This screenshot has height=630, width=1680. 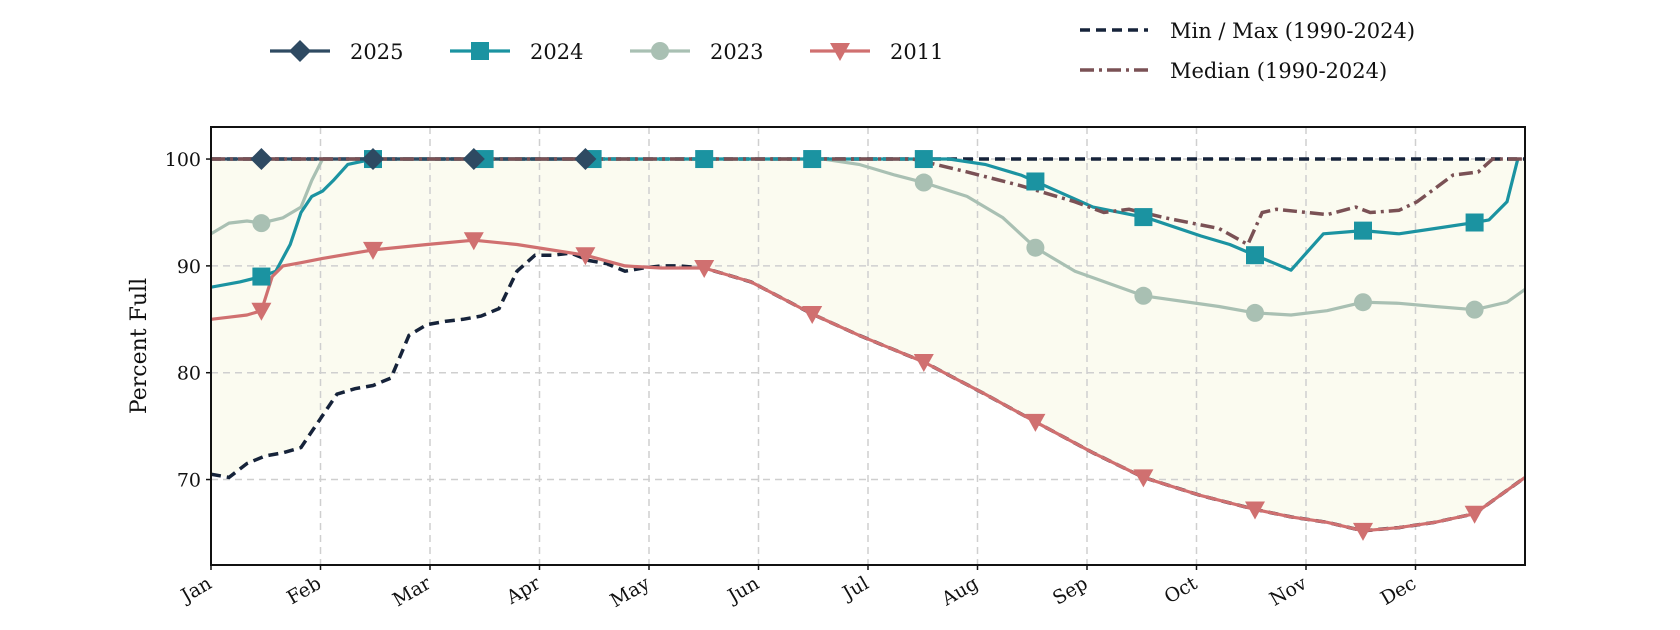 I want to click on x-tick-label: Jun, so click(x=742, y=590).